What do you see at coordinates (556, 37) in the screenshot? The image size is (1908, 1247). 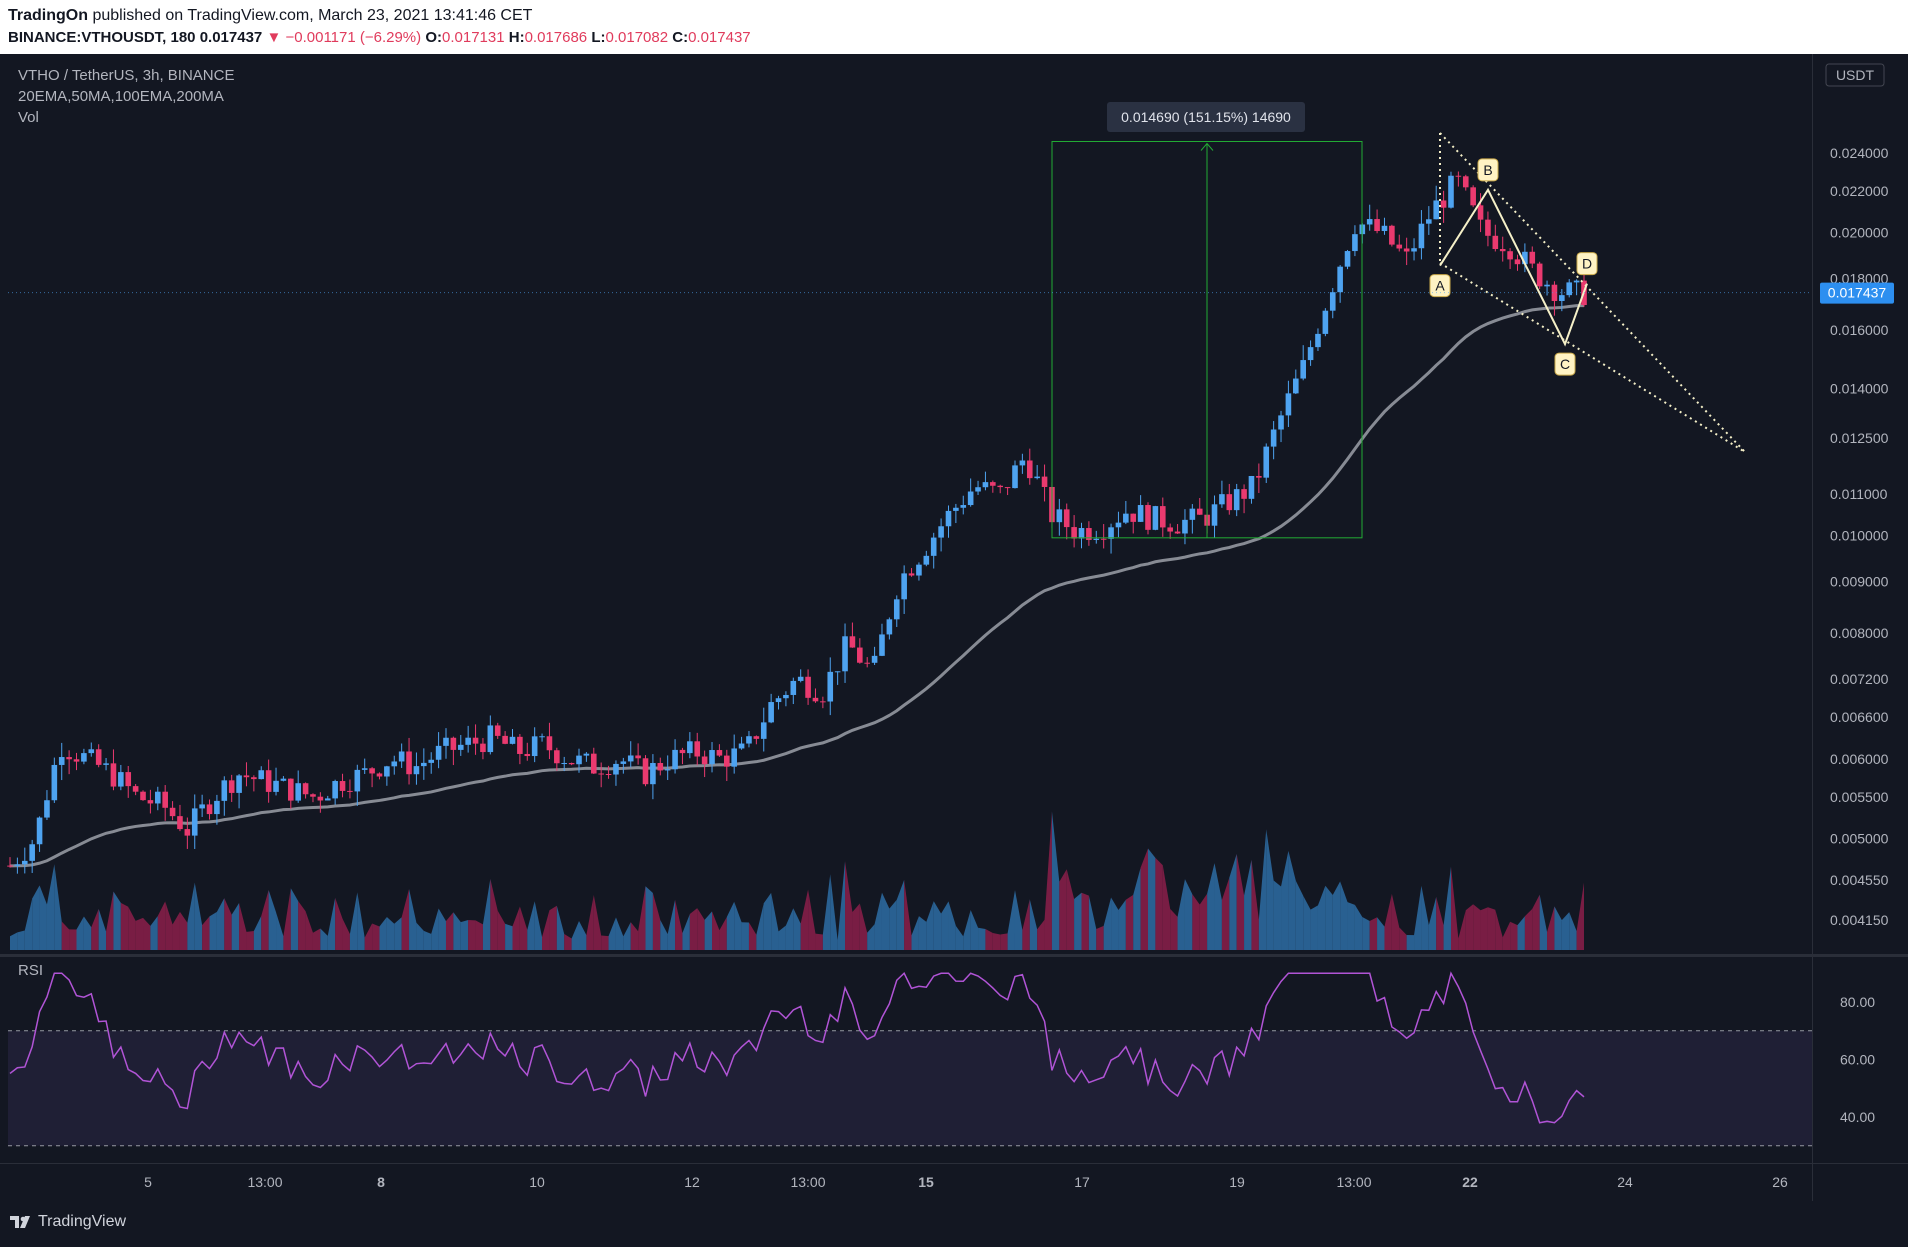 I see `high-value: 0.017686` at bounding box center [556, 37].